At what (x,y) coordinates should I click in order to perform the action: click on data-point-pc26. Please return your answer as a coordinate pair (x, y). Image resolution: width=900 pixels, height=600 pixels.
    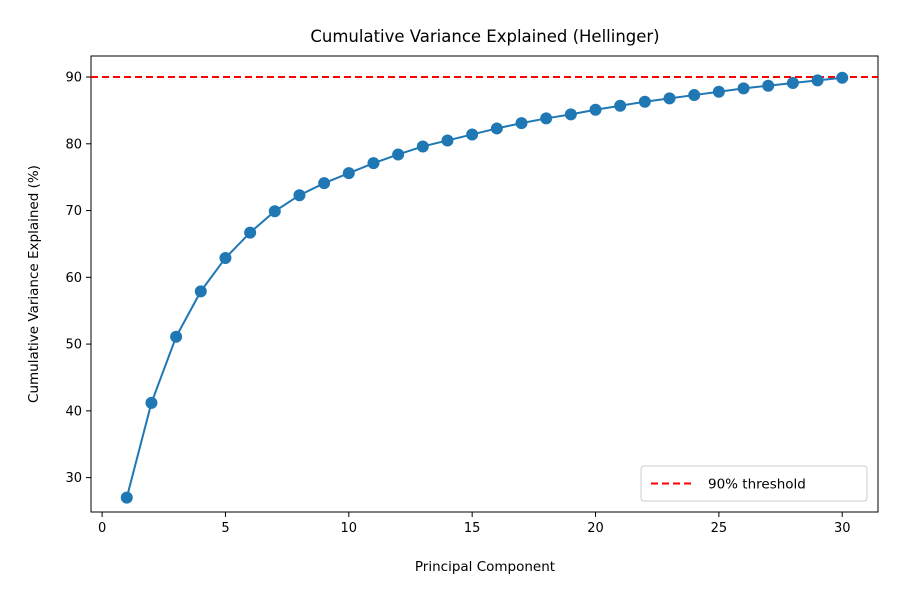
    Looking at the image, I should click on (743, 88).